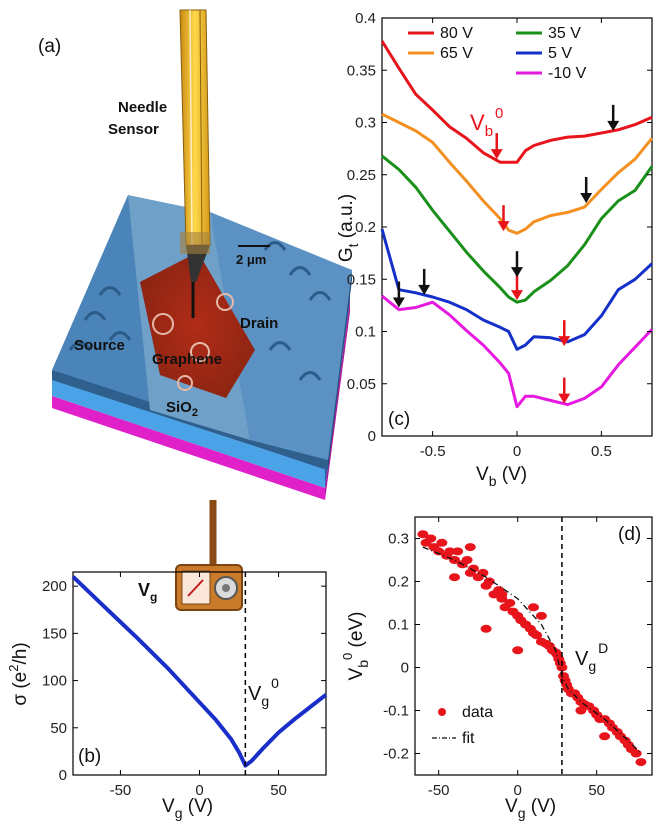 Image resolution: width=657 pixels, height=825 pixels. Describe the element at coordinates (187, 359) in the screenshot. I see `graphene-label: Graphene` at that location.